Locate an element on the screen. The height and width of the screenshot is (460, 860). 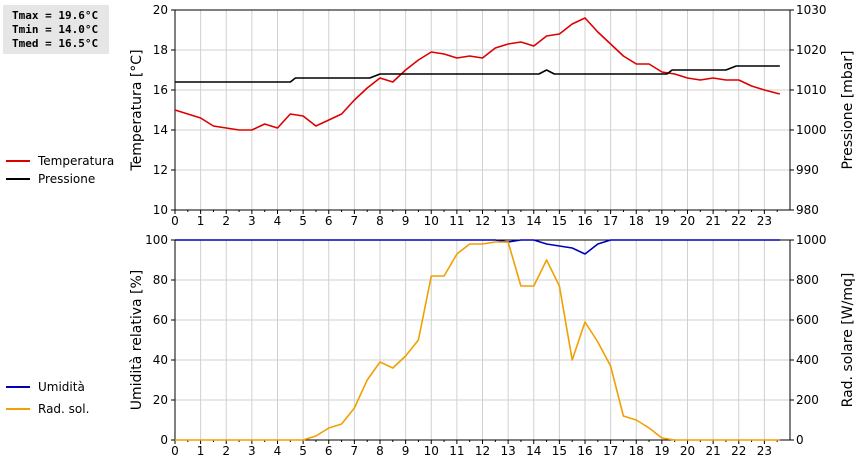
chart2-x-tick-label: 6 is located at coordinates (329, 451).